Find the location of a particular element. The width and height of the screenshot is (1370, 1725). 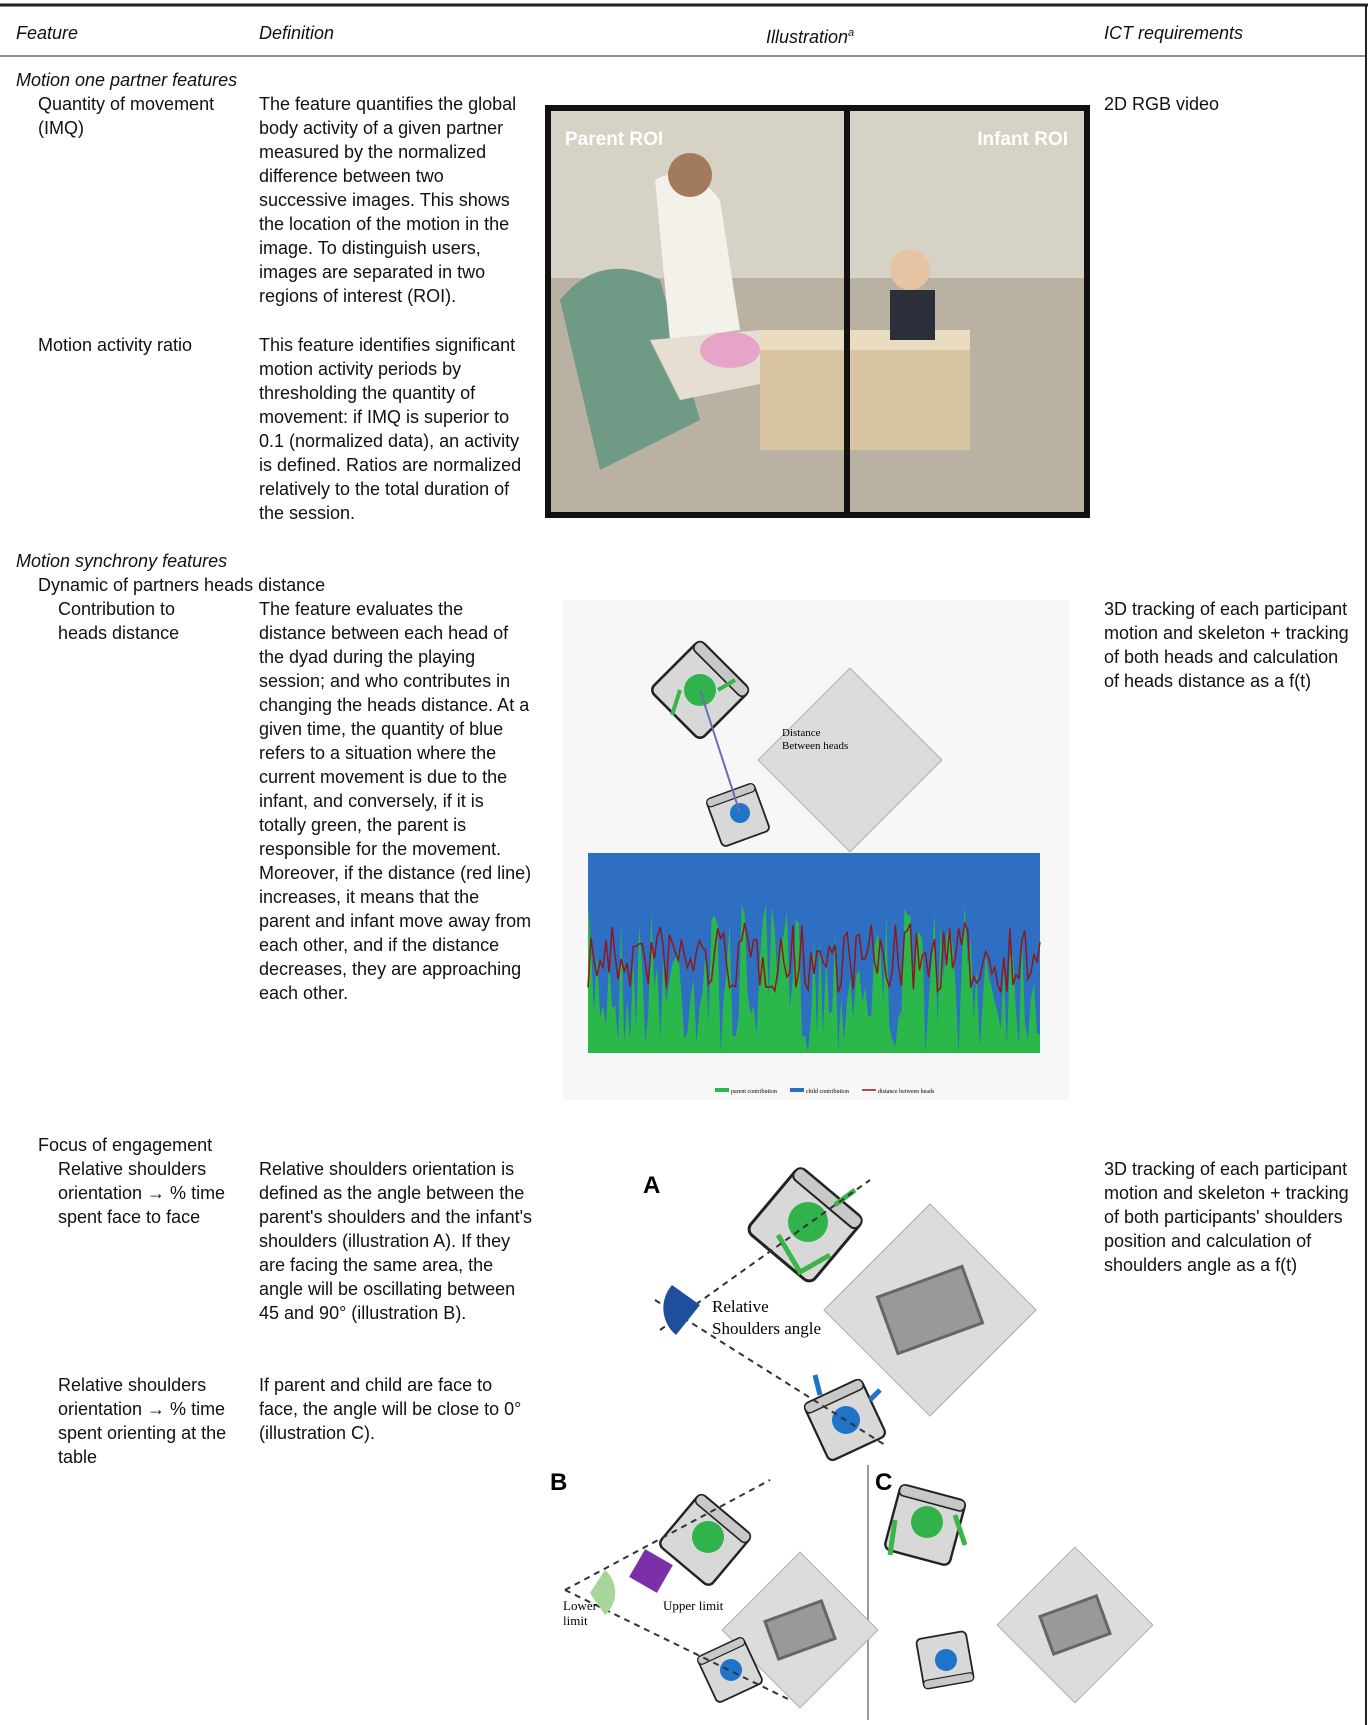

diagram-label: Lower is located at coordinates (580, 1605).